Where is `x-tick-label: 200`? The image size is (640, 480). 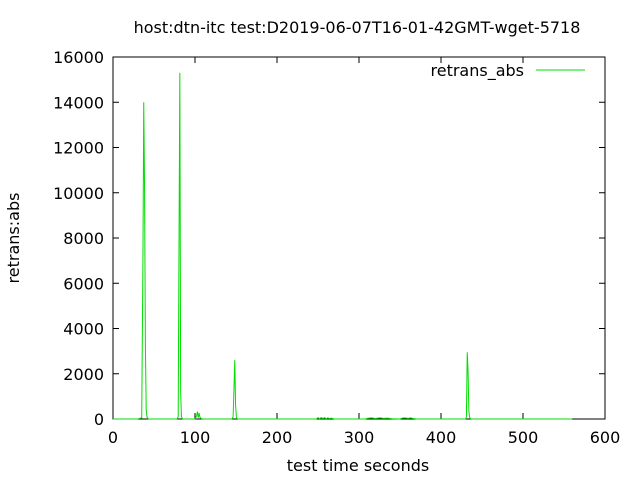
x-tick-label: 200 is located at coordinates (277, 437).